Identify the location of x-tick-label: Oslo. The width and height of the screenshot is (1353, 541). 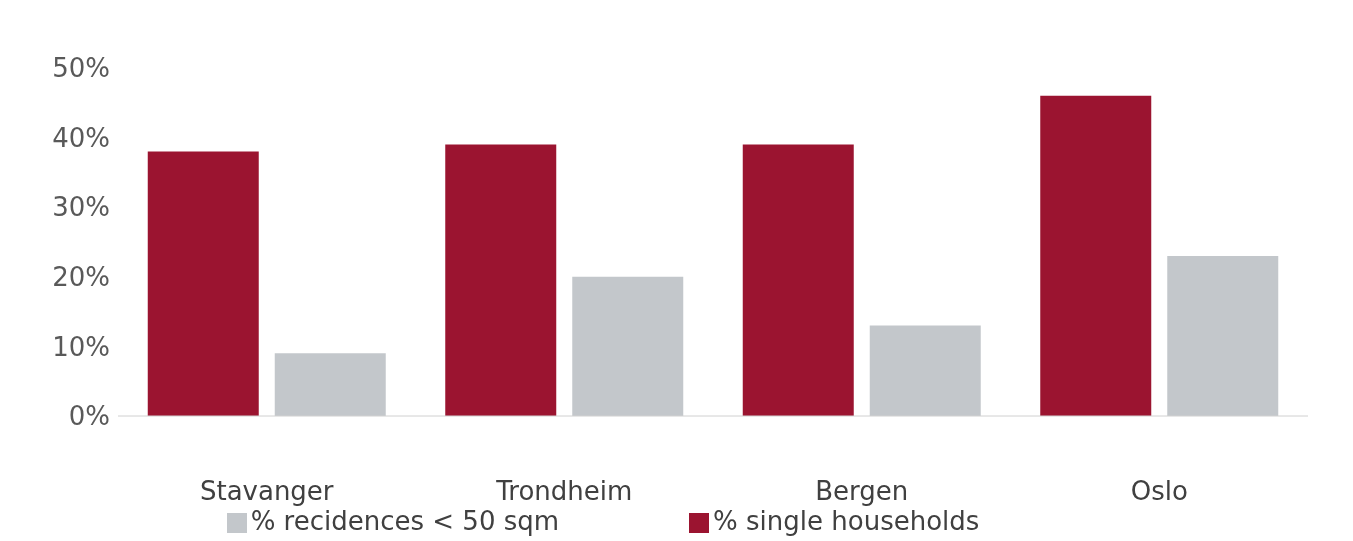
(1159, 491).